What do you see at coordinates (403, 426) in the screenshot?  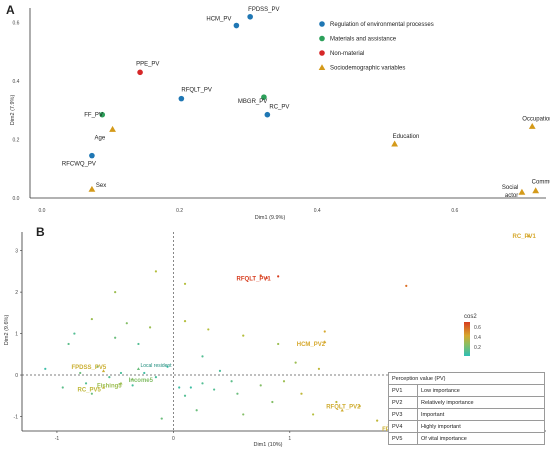 I see `pv-code: PV4` at bounding box center [403, 426].